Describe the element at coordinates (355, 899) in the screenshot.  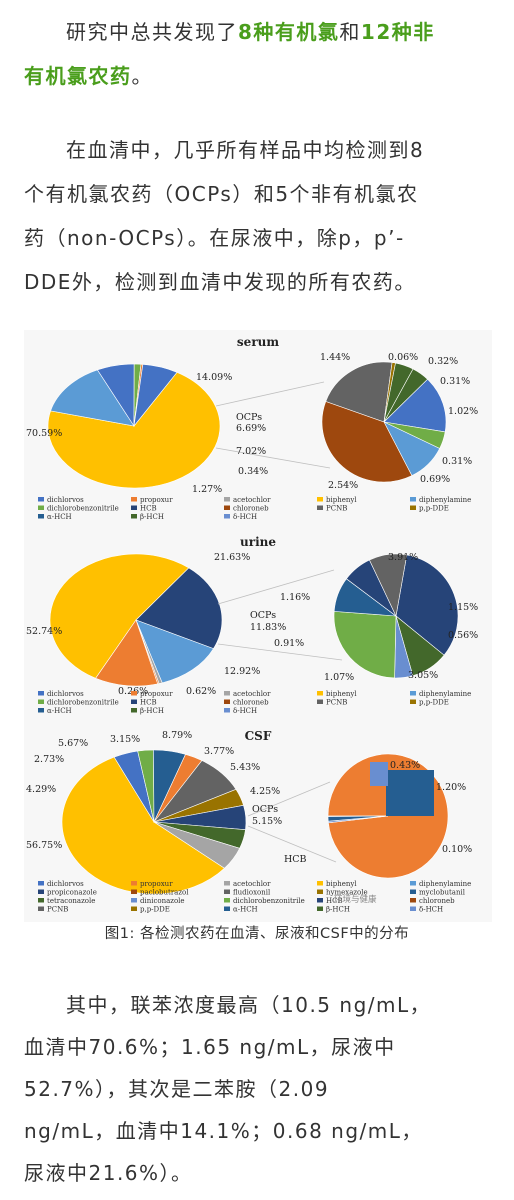
I see `watermark: 环境与健康` at that location.